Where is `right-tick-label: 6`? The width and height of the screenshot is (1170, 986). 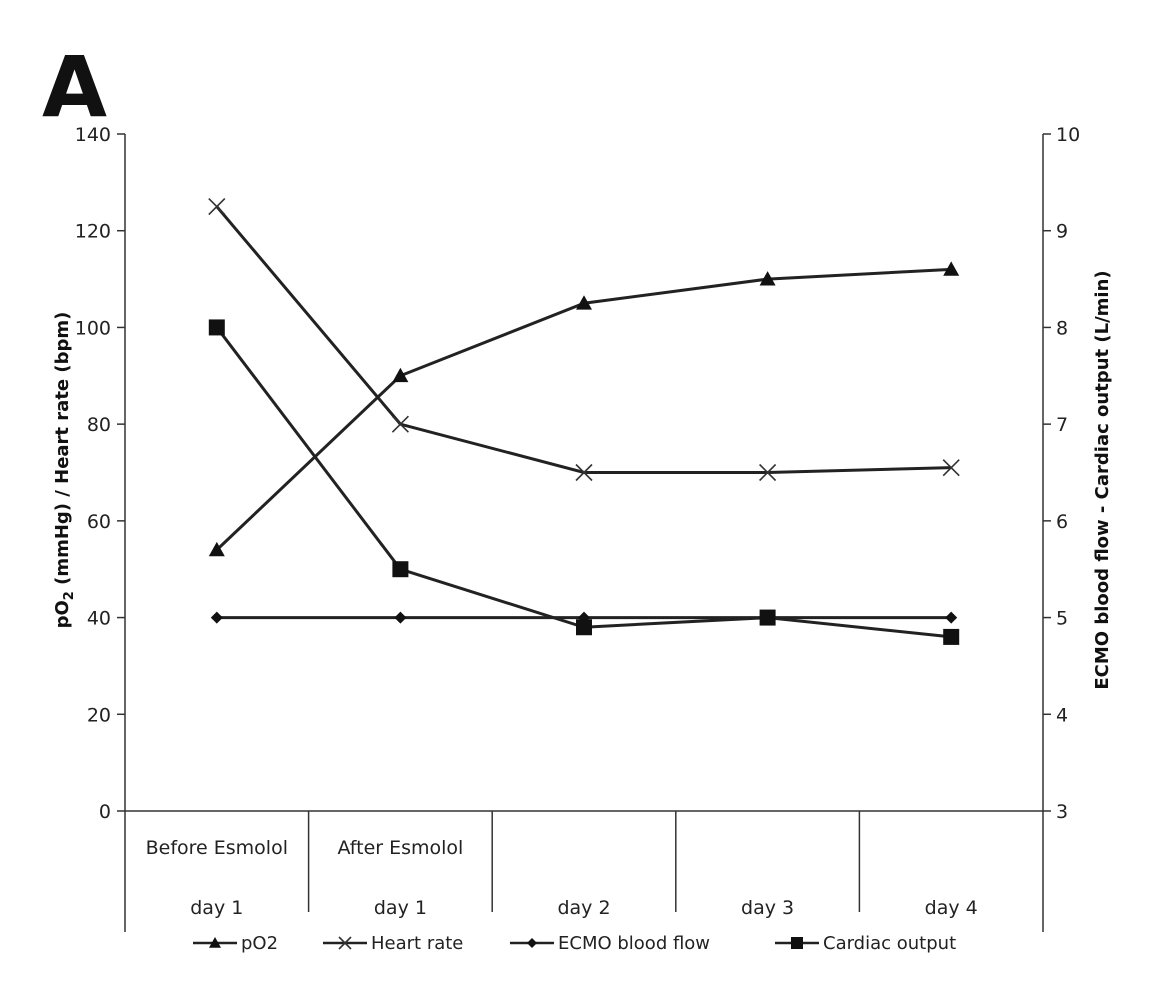
right-tick-label: 6 is located at coordinates (1062, 522).